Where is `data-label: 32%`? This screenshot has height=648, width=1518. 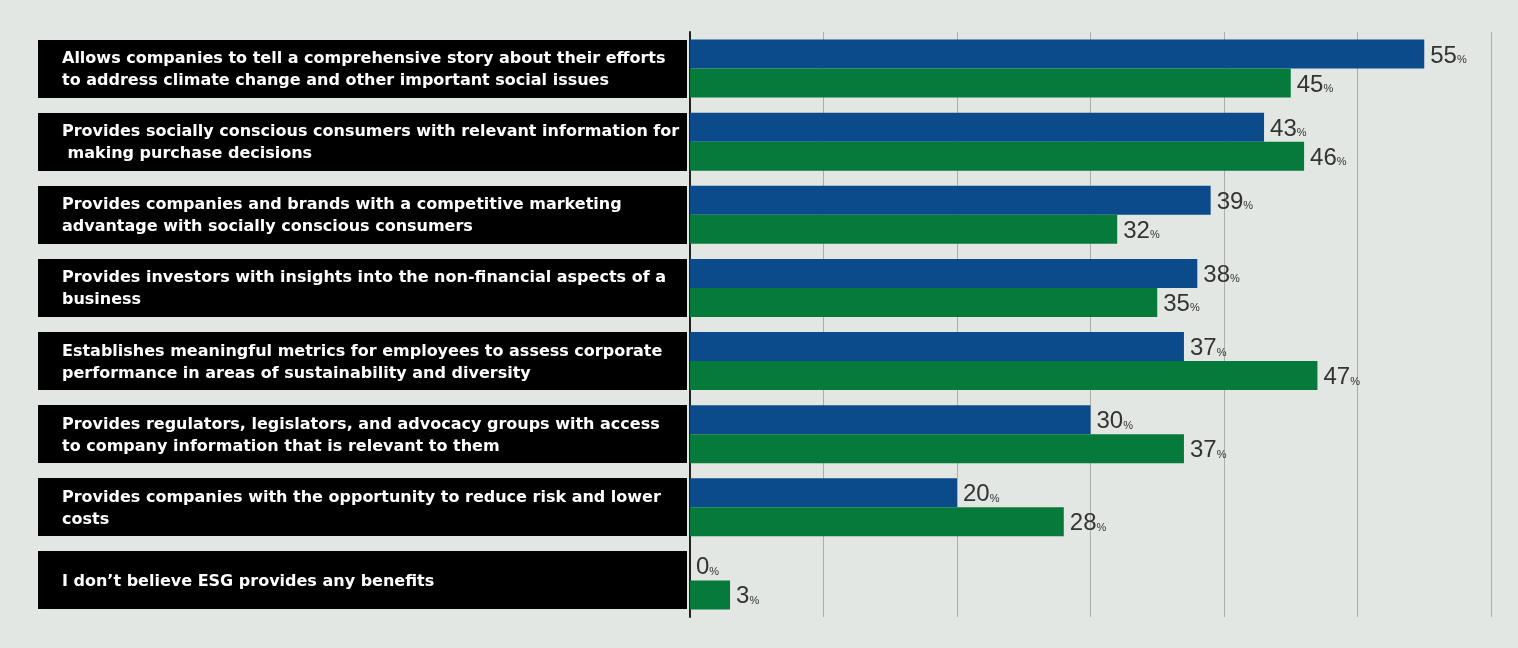 data-label: 32% is located at coordinates (1141, 229).